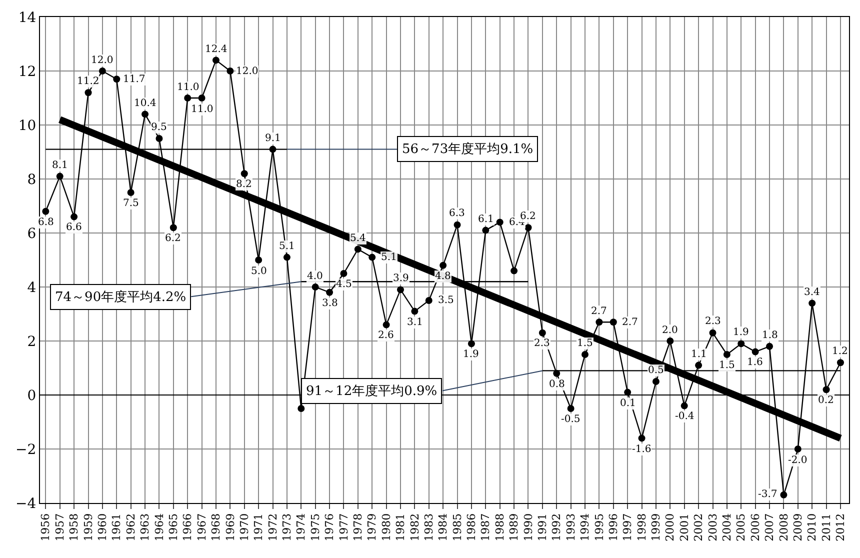  I want to click on y-tick-label: 8, so click(31, 180).